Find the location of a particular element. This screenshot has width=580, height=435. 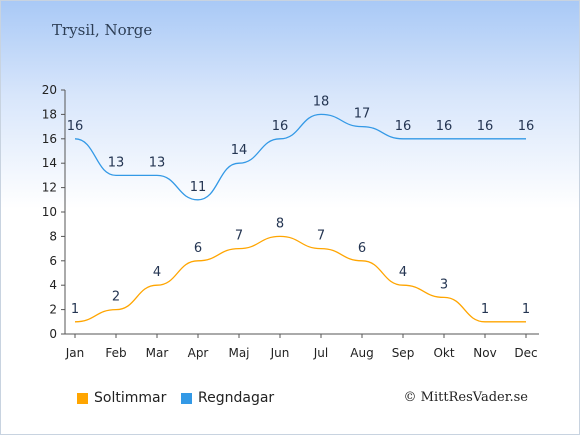

y-tick-label: 4 is located at coordinates (53, 285).